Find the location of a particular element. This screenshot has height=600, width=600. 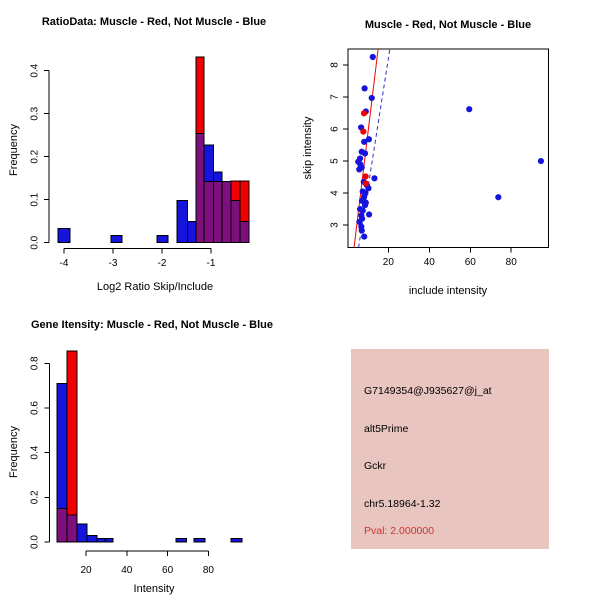

pval-text: Pval: 2.000000 is located at coordinates (399, 531).